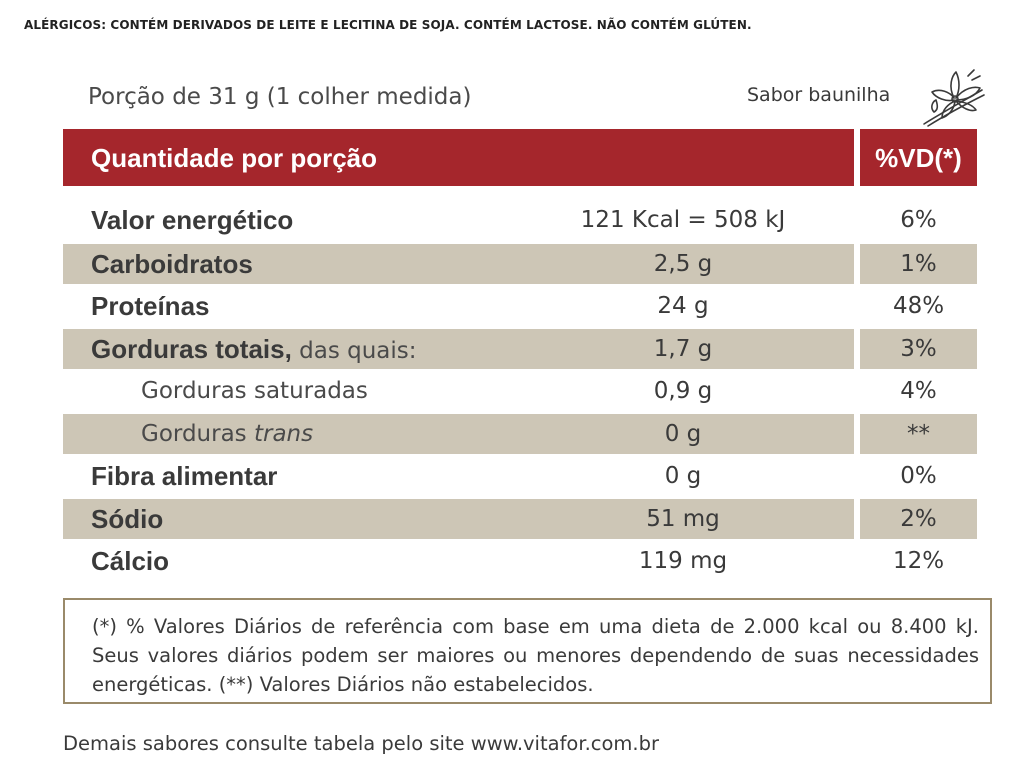 The width and height of the screenshot is (1036, 769). I want to click on nutrient-amount: 119 mg, so click(683, 561).